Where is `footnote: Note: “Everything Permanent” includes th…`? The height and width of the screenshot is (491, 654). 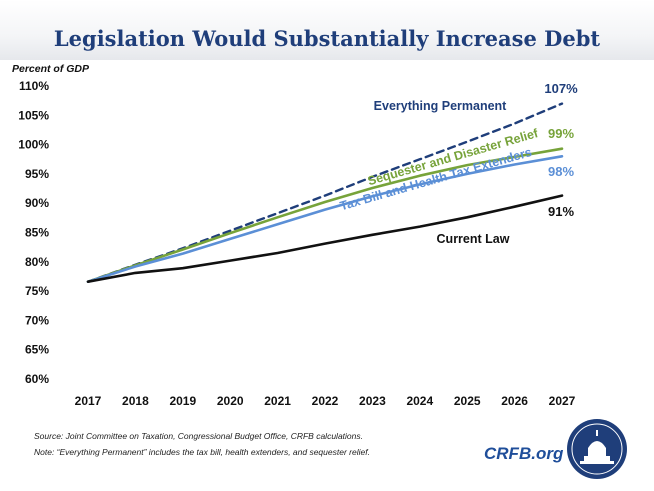
footnote: Note: “Everything Permanent” includes th… is located at coordinates (202, 452).